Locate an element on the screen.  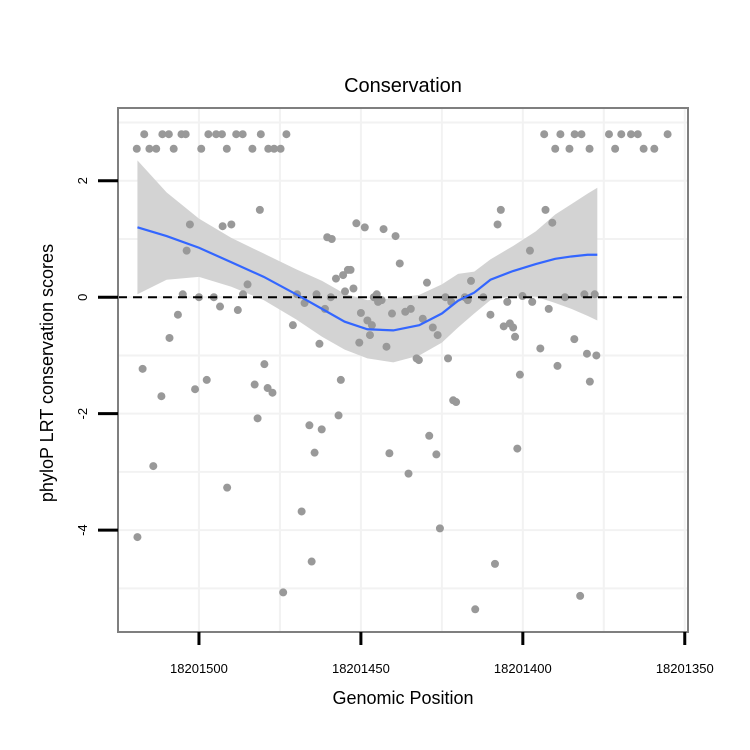
chart-title: Conservation is located at coordinates (403, 86).